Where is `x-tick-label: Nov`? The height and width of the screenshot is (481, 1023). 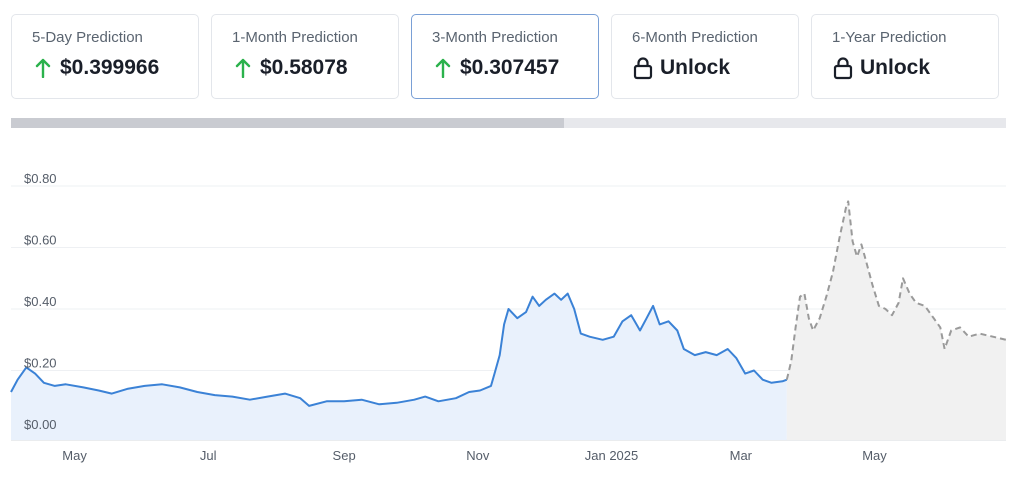
x-tick-label: Nov is located at coordinates (478, 455).